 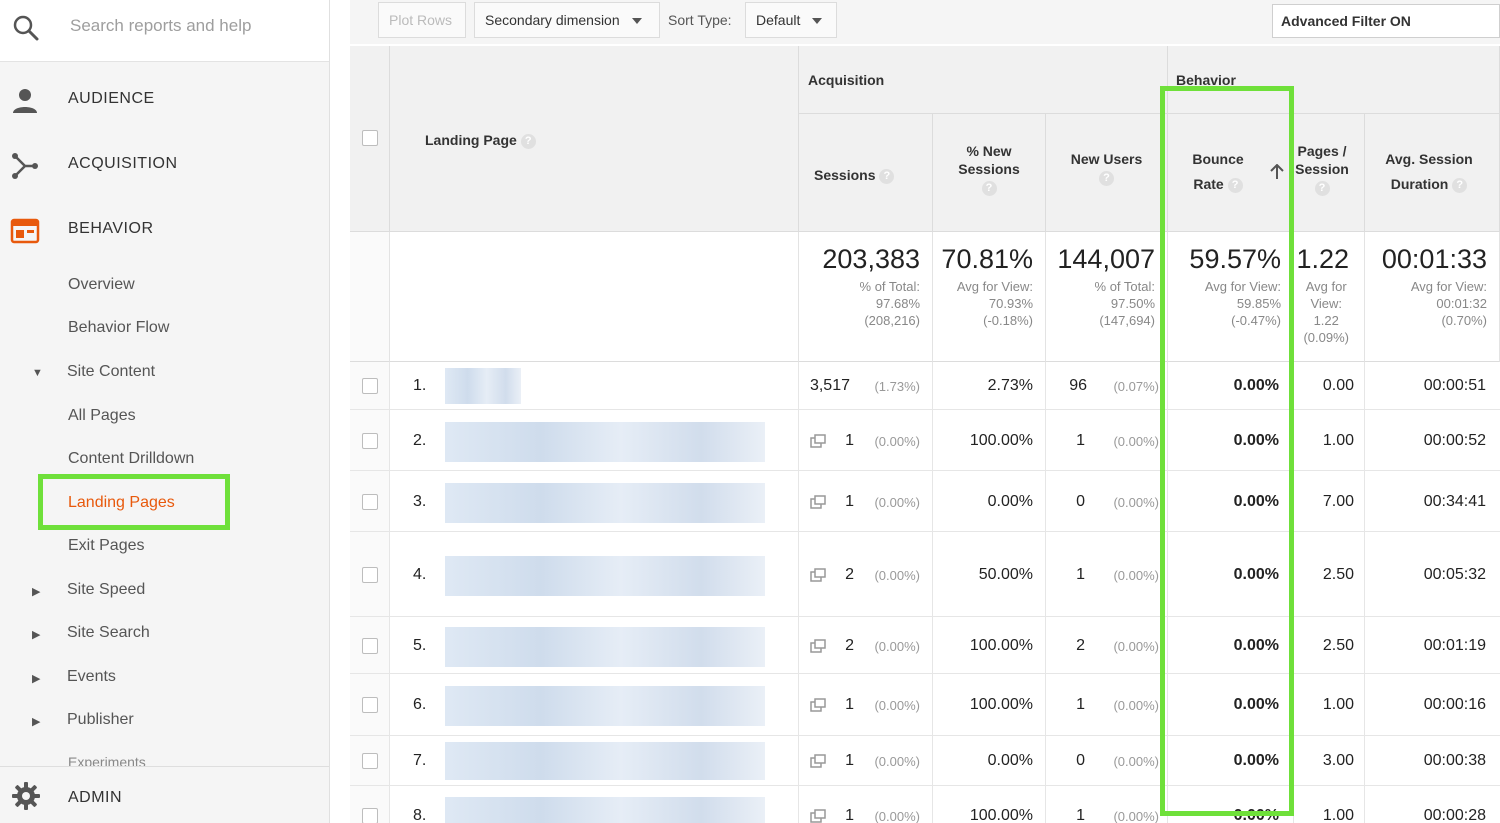 I want to click on nav-publisher: ▶ Publisher, so click(x=164, y=721).